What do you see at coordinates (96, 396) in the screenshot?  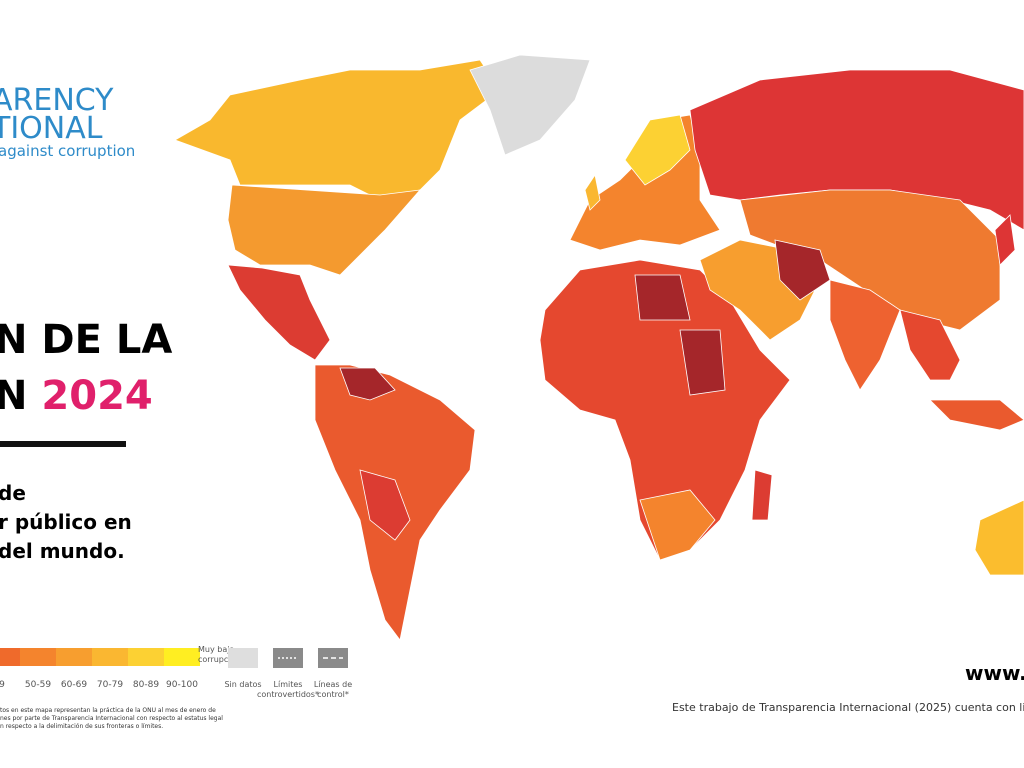 I see `title-year: 2024` at bounding box center [96, 396].